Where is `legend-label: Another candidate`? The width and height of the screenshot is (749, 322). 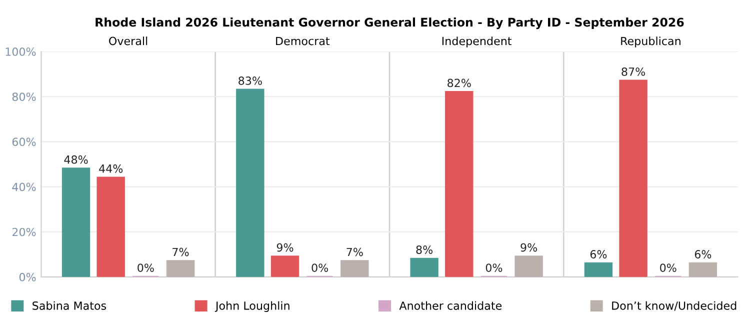 legend-label: Another candidate is located at coordinates (450, 305).